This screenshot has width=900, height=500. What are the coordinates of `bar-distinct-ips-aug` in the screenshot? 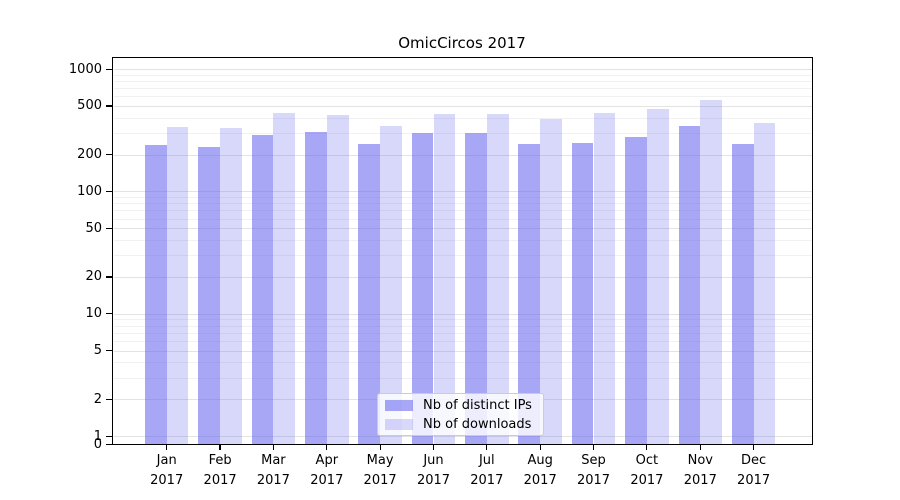 It's located at (529, 293).